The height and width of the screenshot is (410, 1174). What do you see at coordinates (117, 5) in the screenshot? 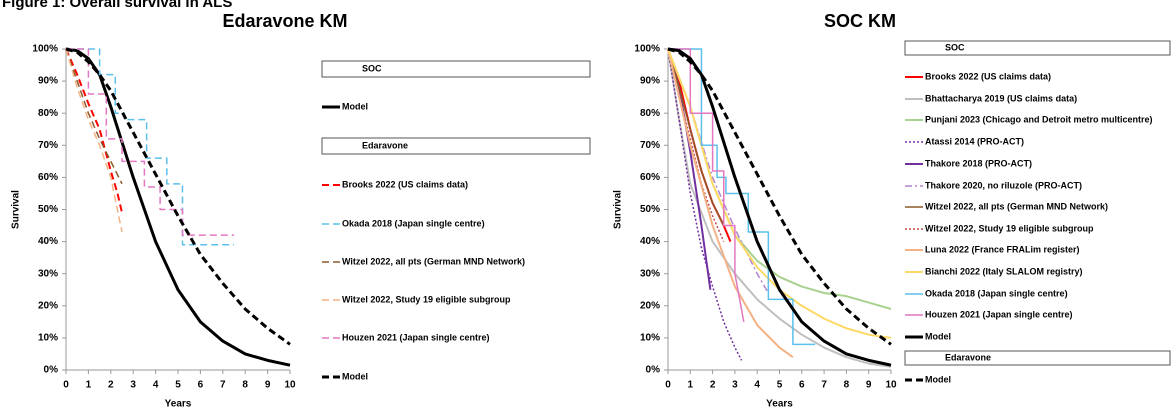
I see `figure-title: Figure 1: Overall survival in ALS` at bounding box center [117, 5].